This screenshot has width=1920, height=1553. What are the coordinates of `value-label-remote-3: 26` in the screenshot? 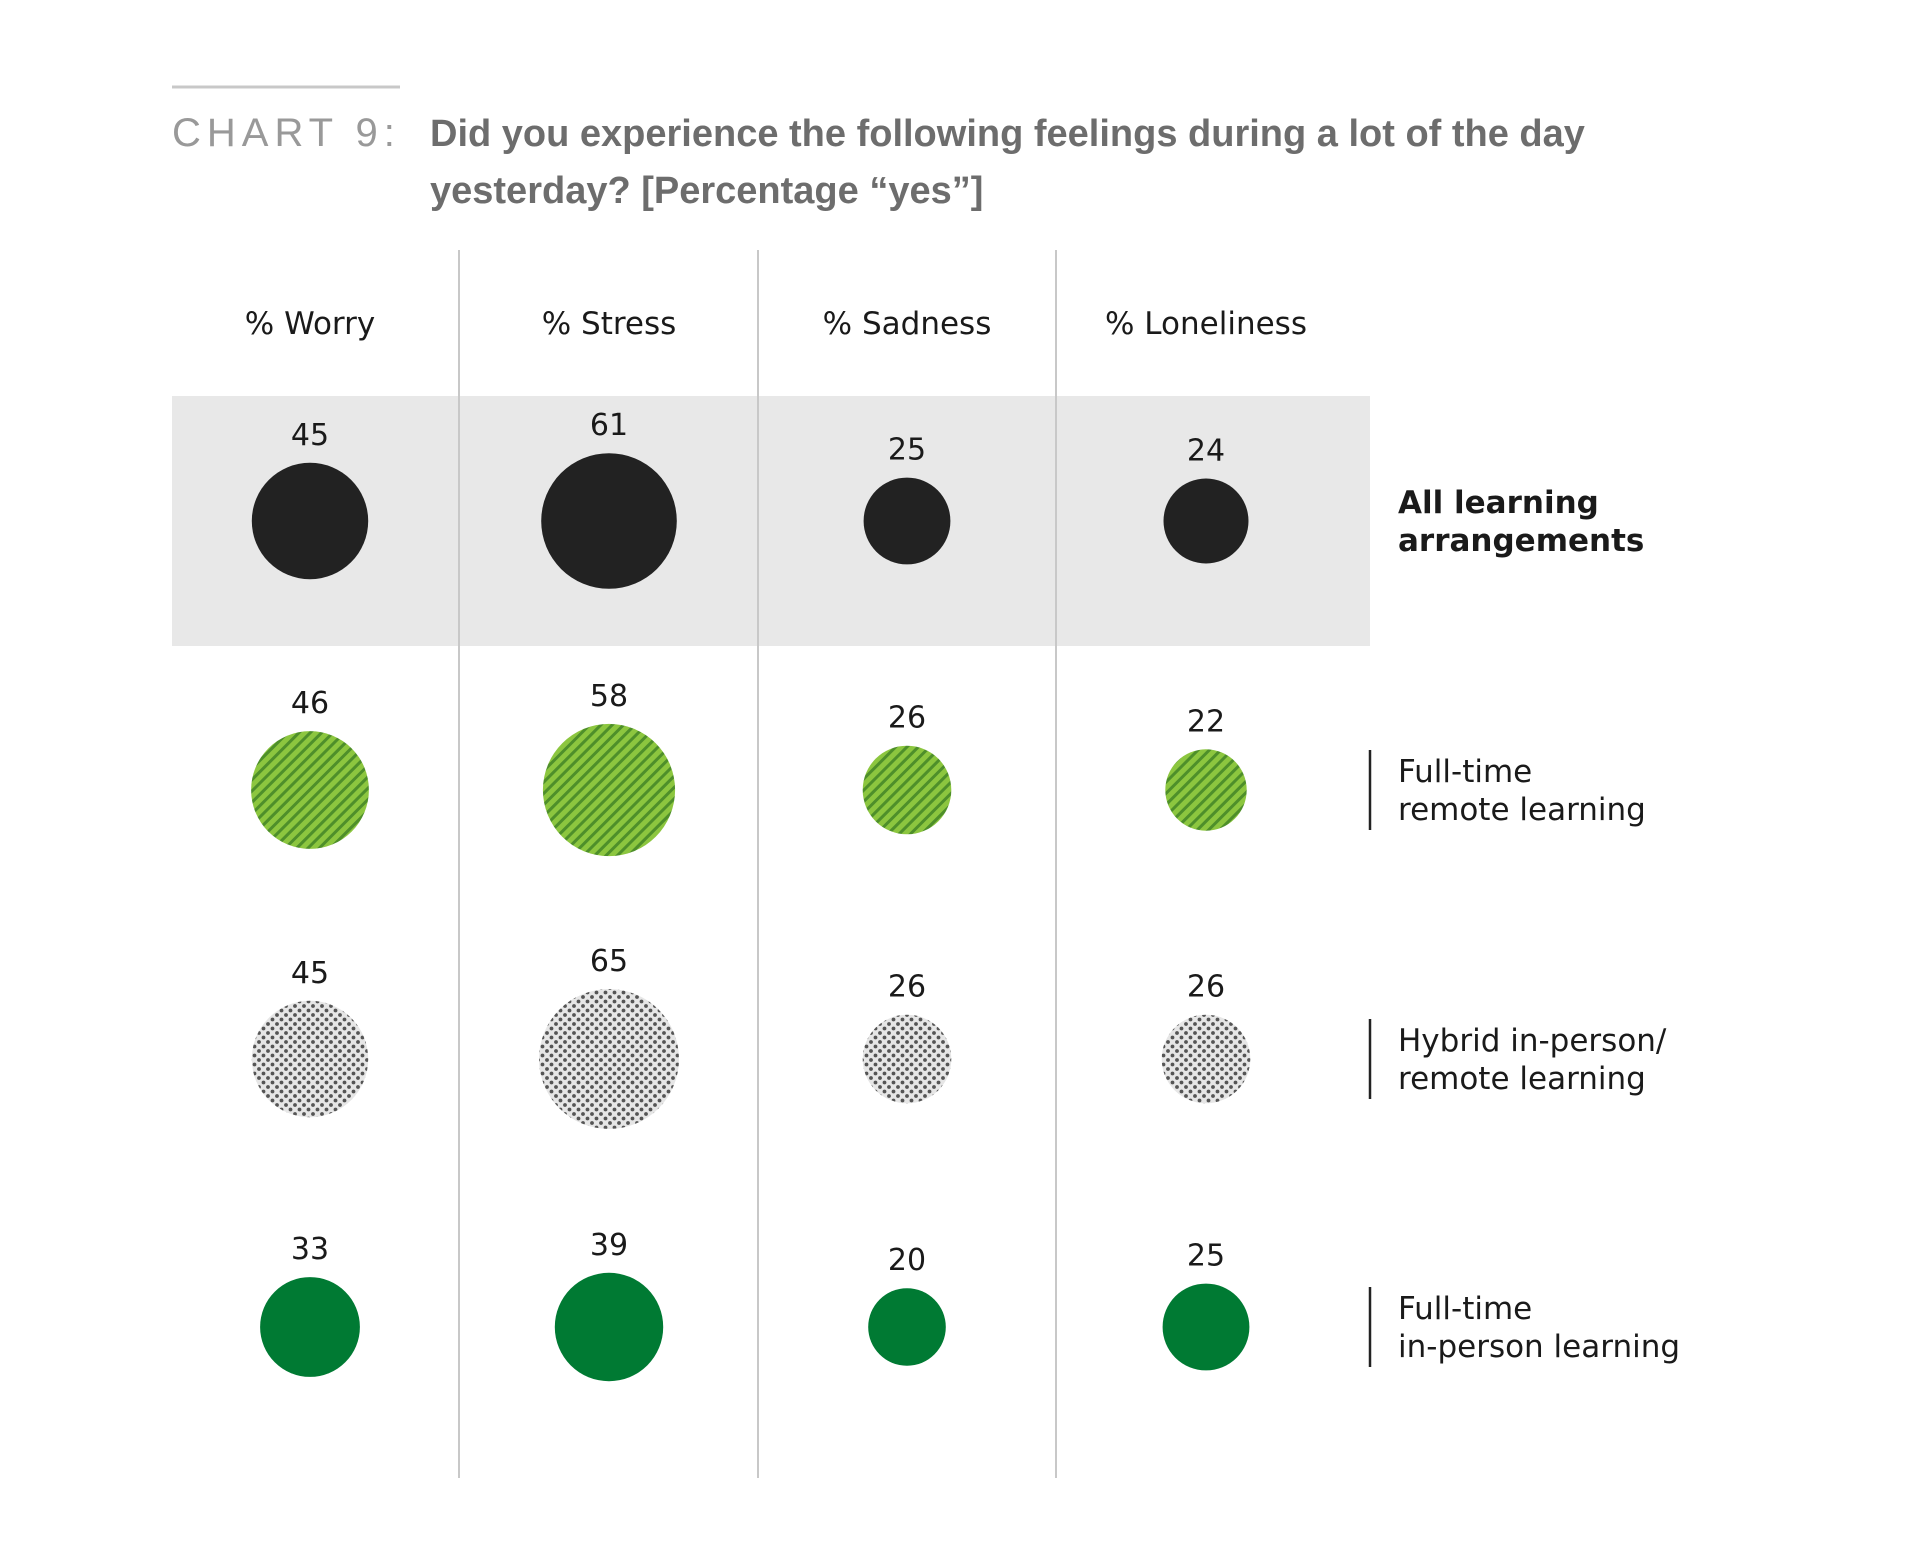 It's located at (907, 718).